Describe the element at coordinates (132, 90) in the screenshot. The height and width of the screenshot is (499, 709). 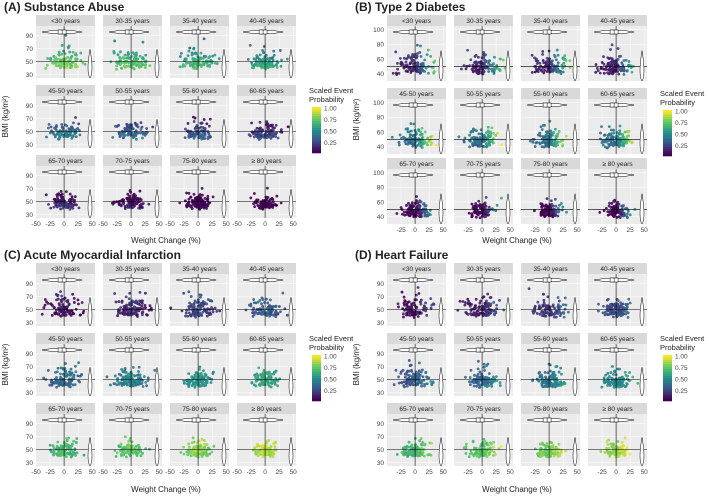
I see `facet-strip` at that location.